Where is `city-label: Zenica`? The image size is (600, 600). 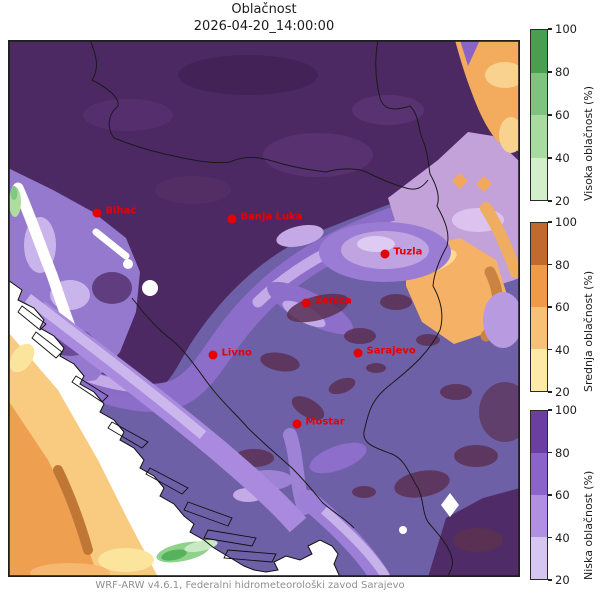 city-label: Zenica is located at coordinates (333, 301).